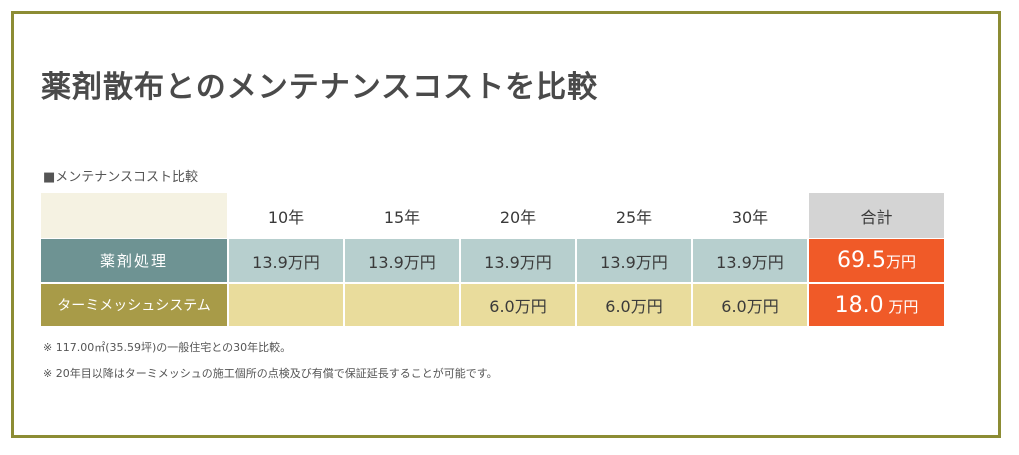 The height and width of the screenshot is (455, 1019). Describe the element at coordinates (859, 305) in the screenshot. I see `total-number: 18.0` at that location.